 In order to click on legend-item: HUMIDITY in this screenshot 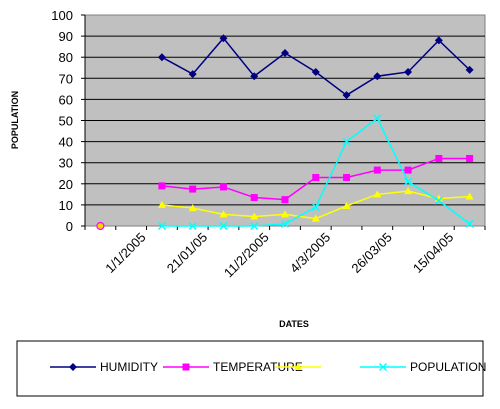, I will do `click(104, 367)`.